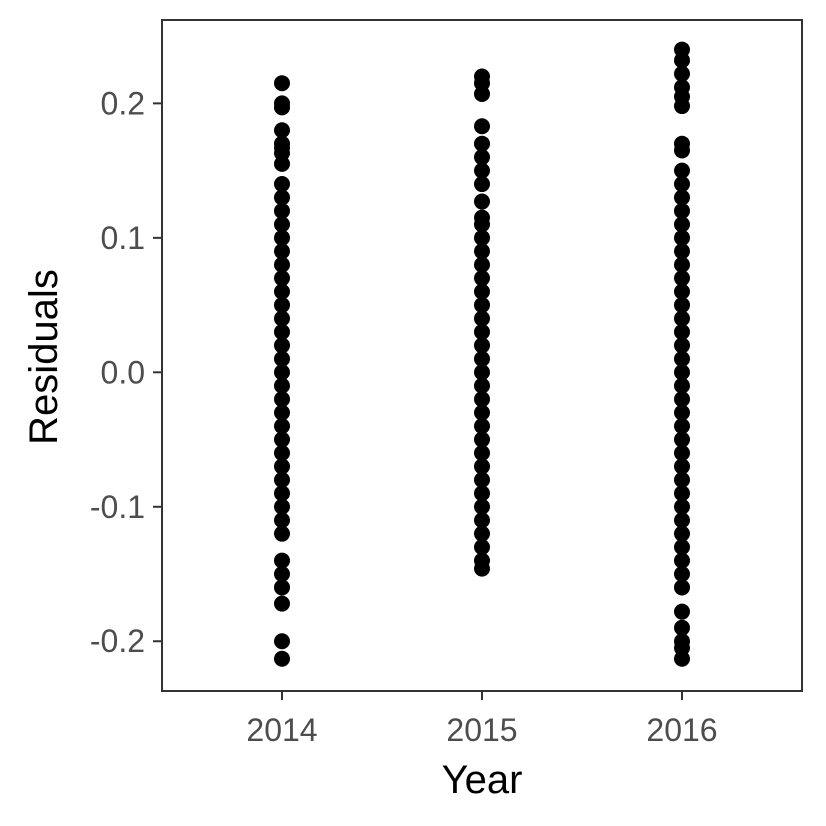 This screenshot has width=826, height=826. Describe the element at coordinates (117, 641) in the screenshot. I see `y-tick-label: -0.2` at that location.